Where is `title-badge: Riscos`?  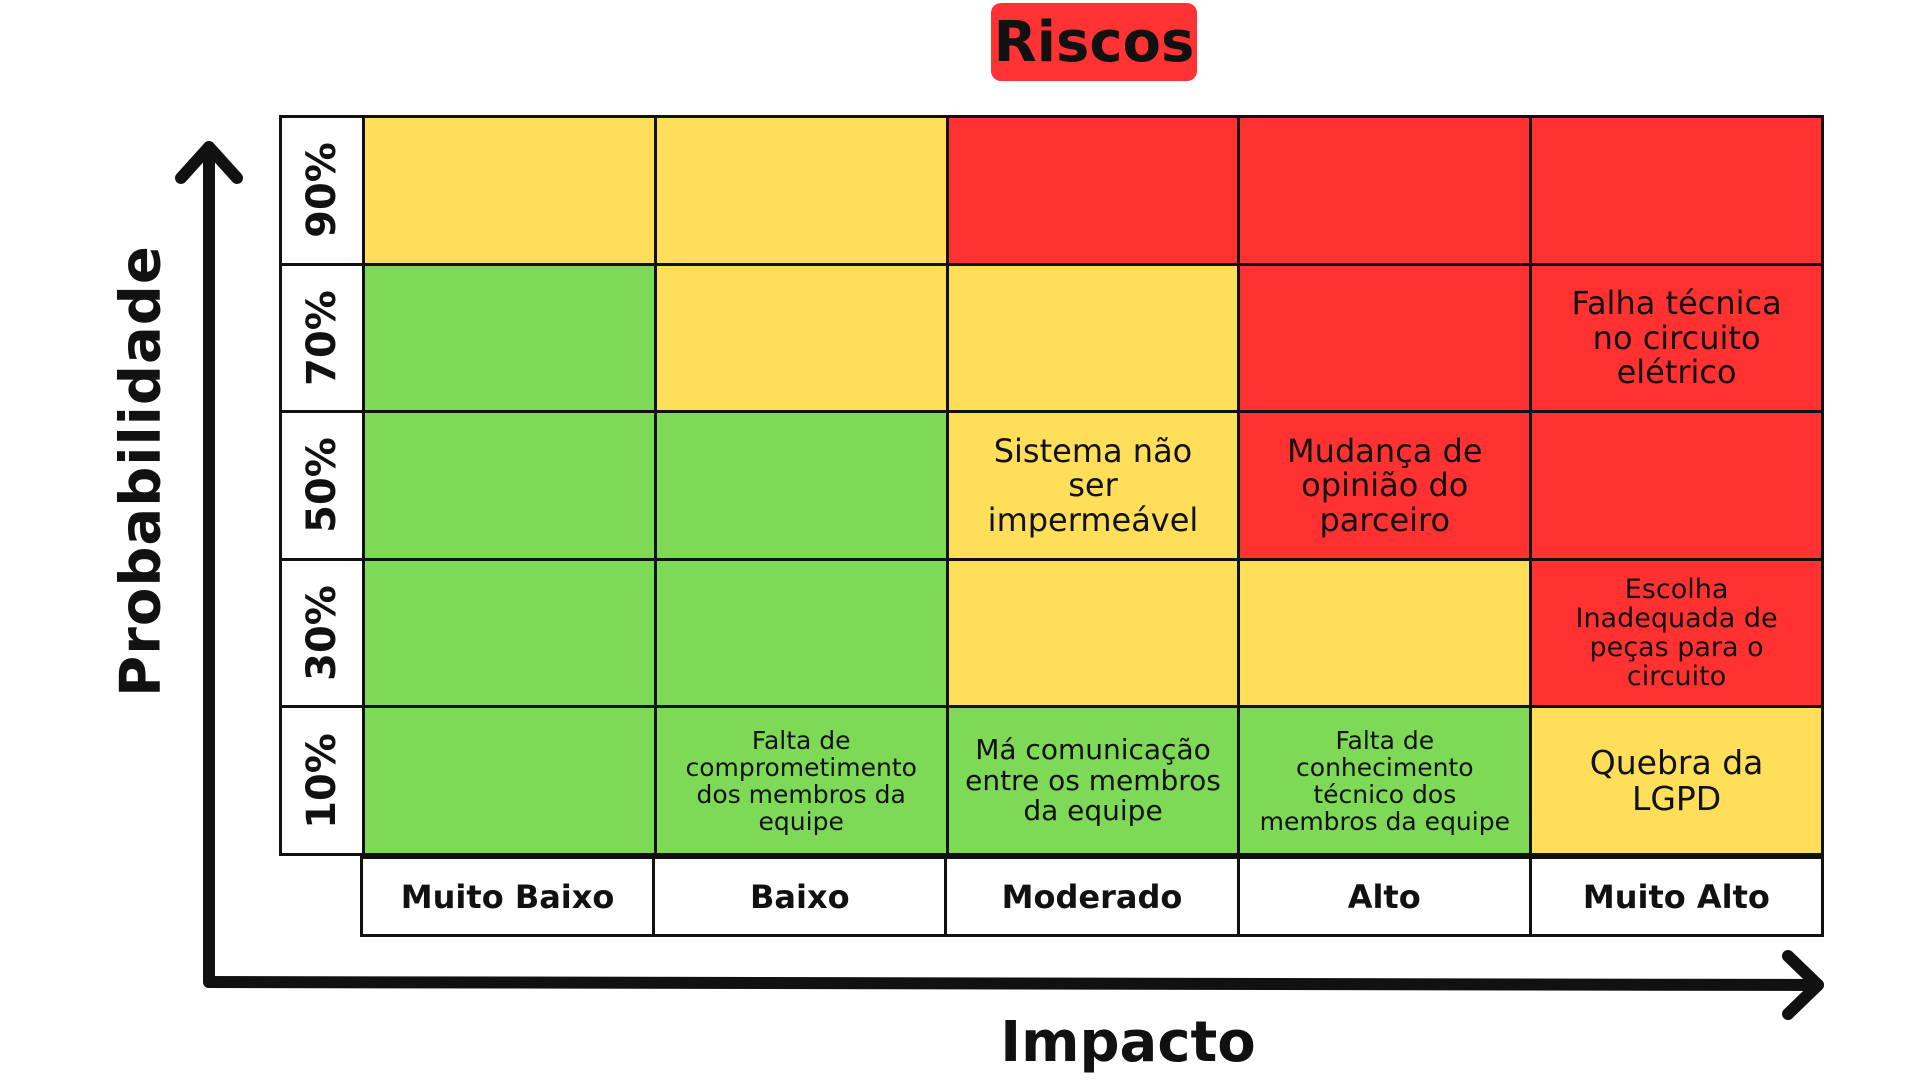
title-badge: Riscos is located at coordinates (1094, 42).